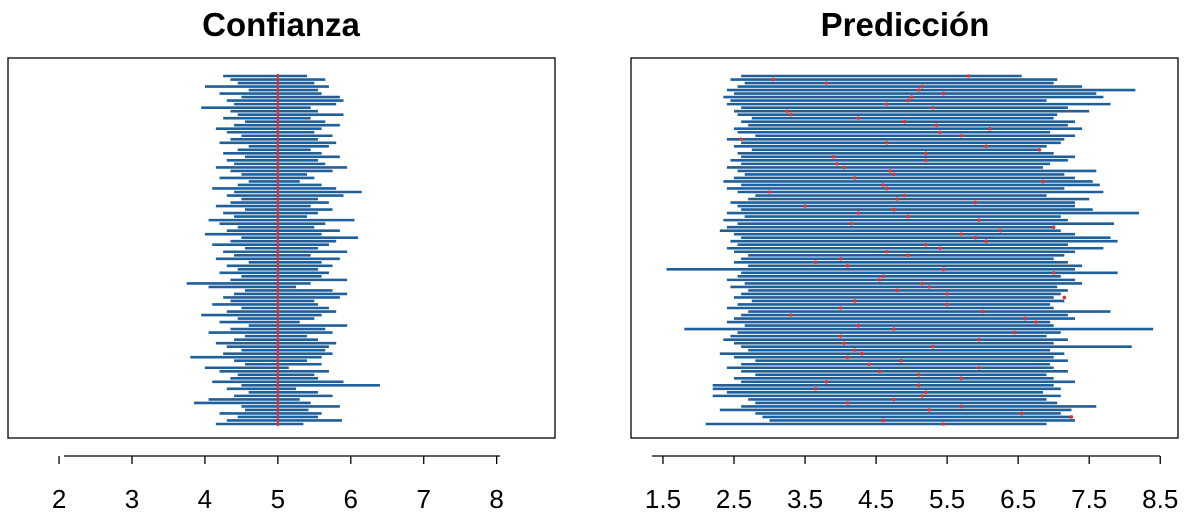 The image size is (1187, 516). I want to click on x-tick-label: 7.5, so click(1089, 499).